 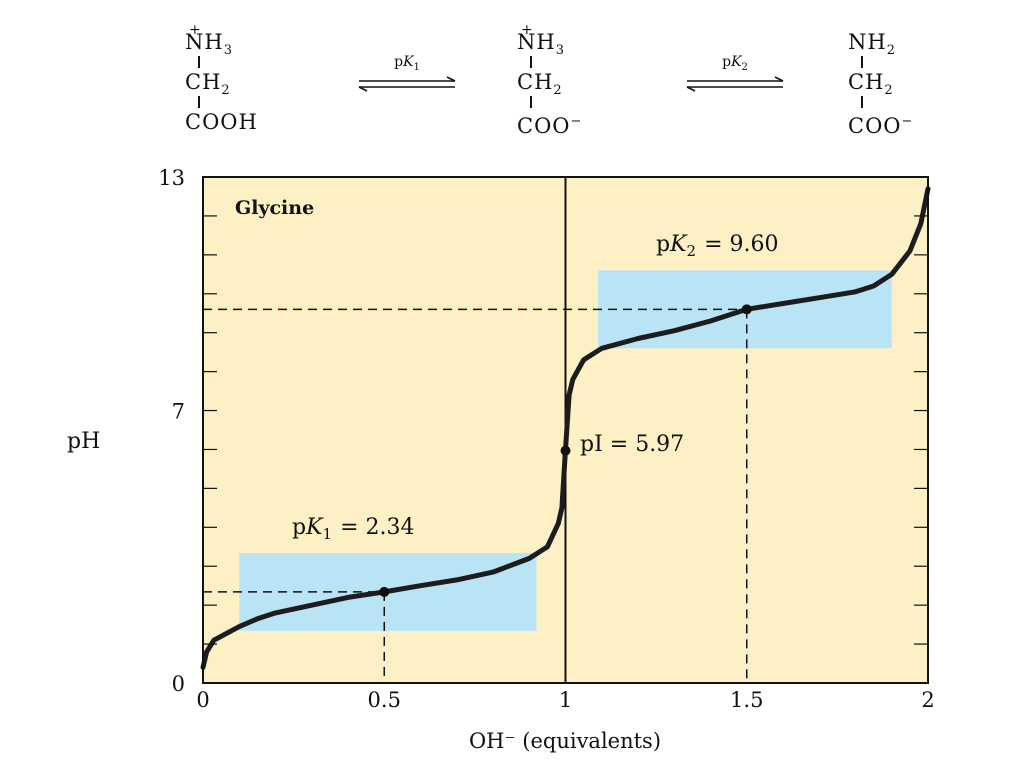 What do you see at coordinates (577, 82) in the screenshot?
I see `species-zwitterion: + NH3 CH2 COO−` at bounding box center [577, 82].